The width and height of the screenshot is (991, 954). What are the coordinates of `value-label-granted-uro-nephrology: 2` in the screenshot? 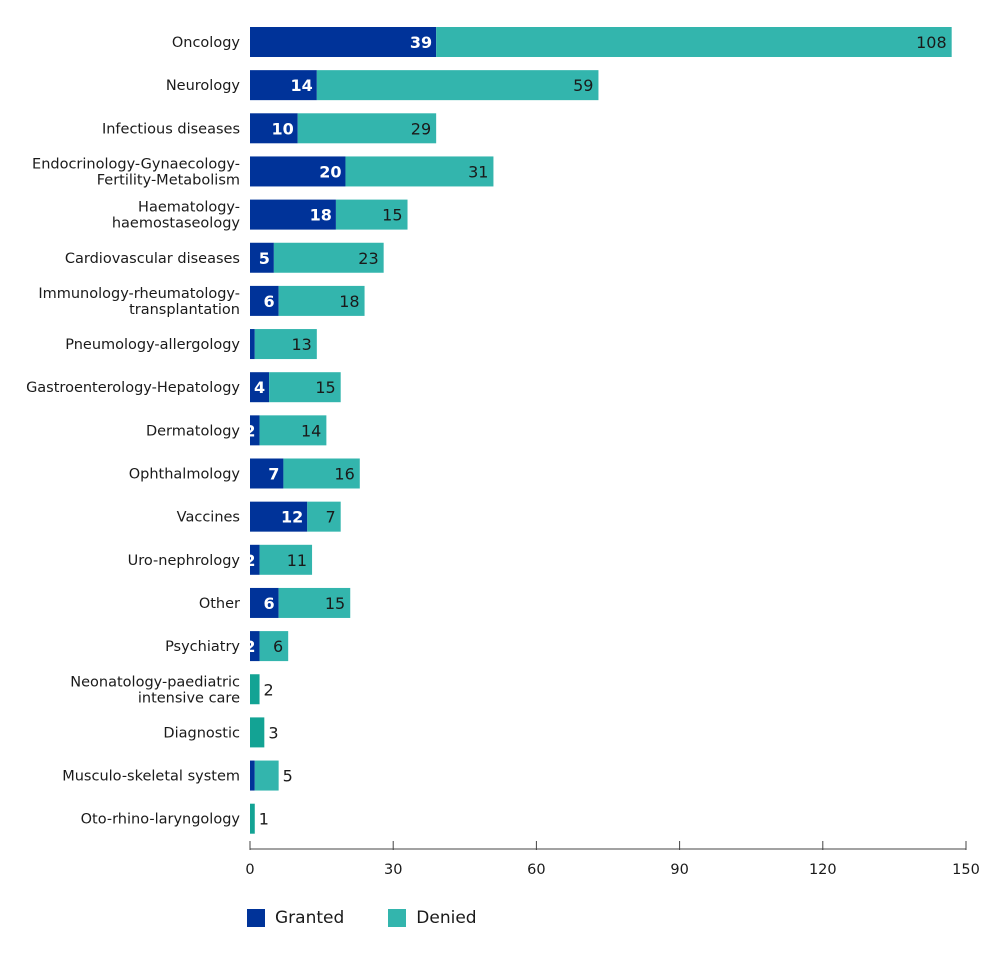 It's located at (249, 560).